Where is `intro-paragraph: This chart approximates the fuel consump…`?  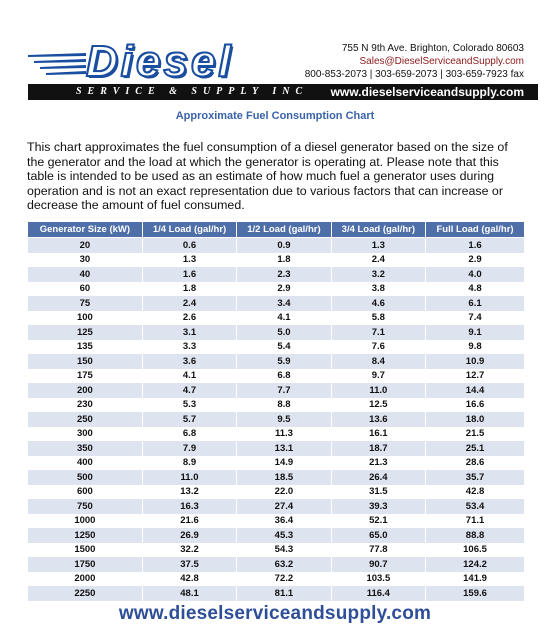 intro-paragraph: This chart approximates the fuel consump… is located at coordinates (267, 176).